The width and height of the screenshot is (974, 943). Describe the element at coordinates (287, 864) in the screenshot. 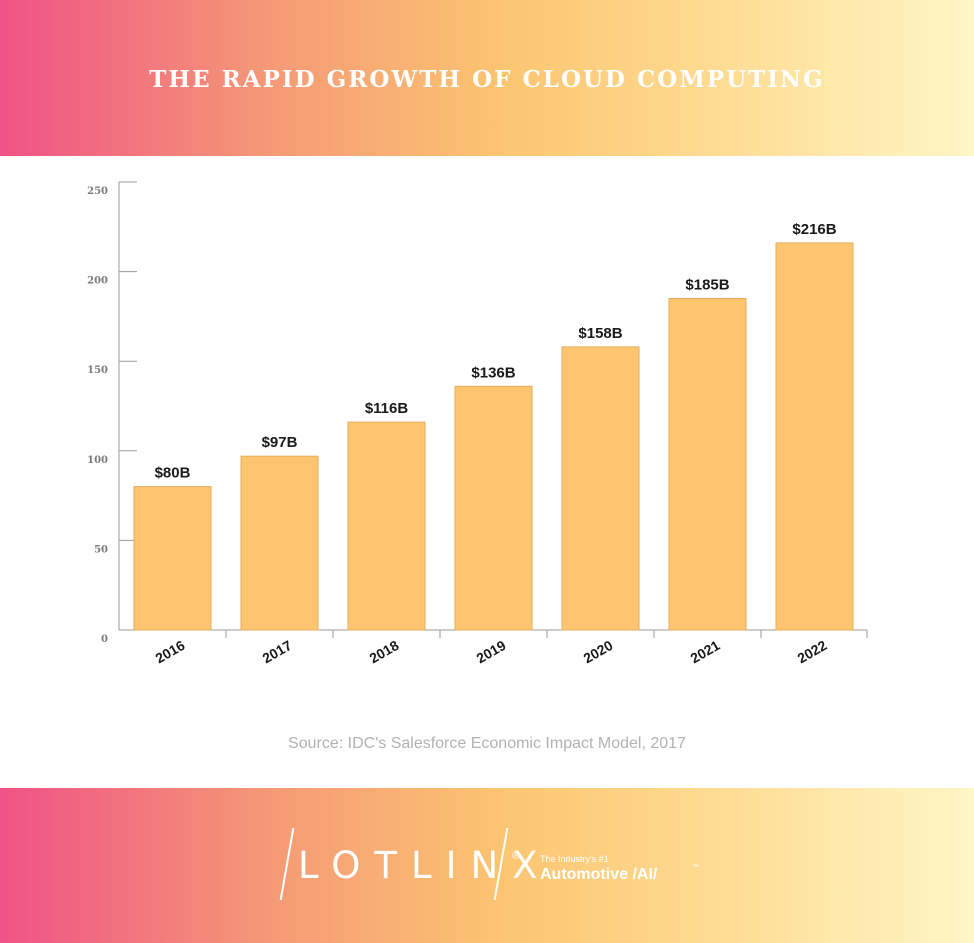

I see `logo-left-slash` at that location.